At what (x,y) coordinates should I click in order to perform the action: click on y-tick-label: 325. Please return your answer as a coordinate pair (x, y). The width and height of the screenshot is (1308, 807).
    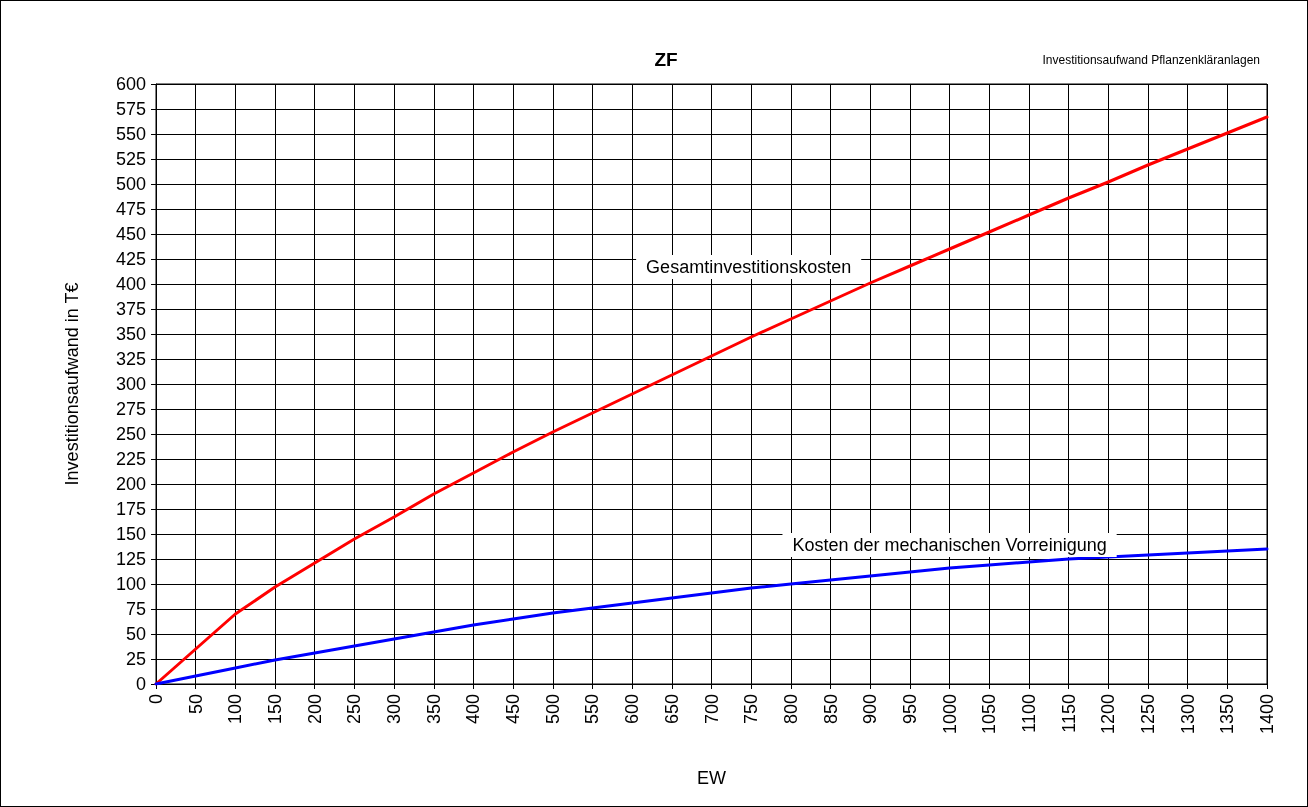
    Looking at the image, I should click on (130, 359).